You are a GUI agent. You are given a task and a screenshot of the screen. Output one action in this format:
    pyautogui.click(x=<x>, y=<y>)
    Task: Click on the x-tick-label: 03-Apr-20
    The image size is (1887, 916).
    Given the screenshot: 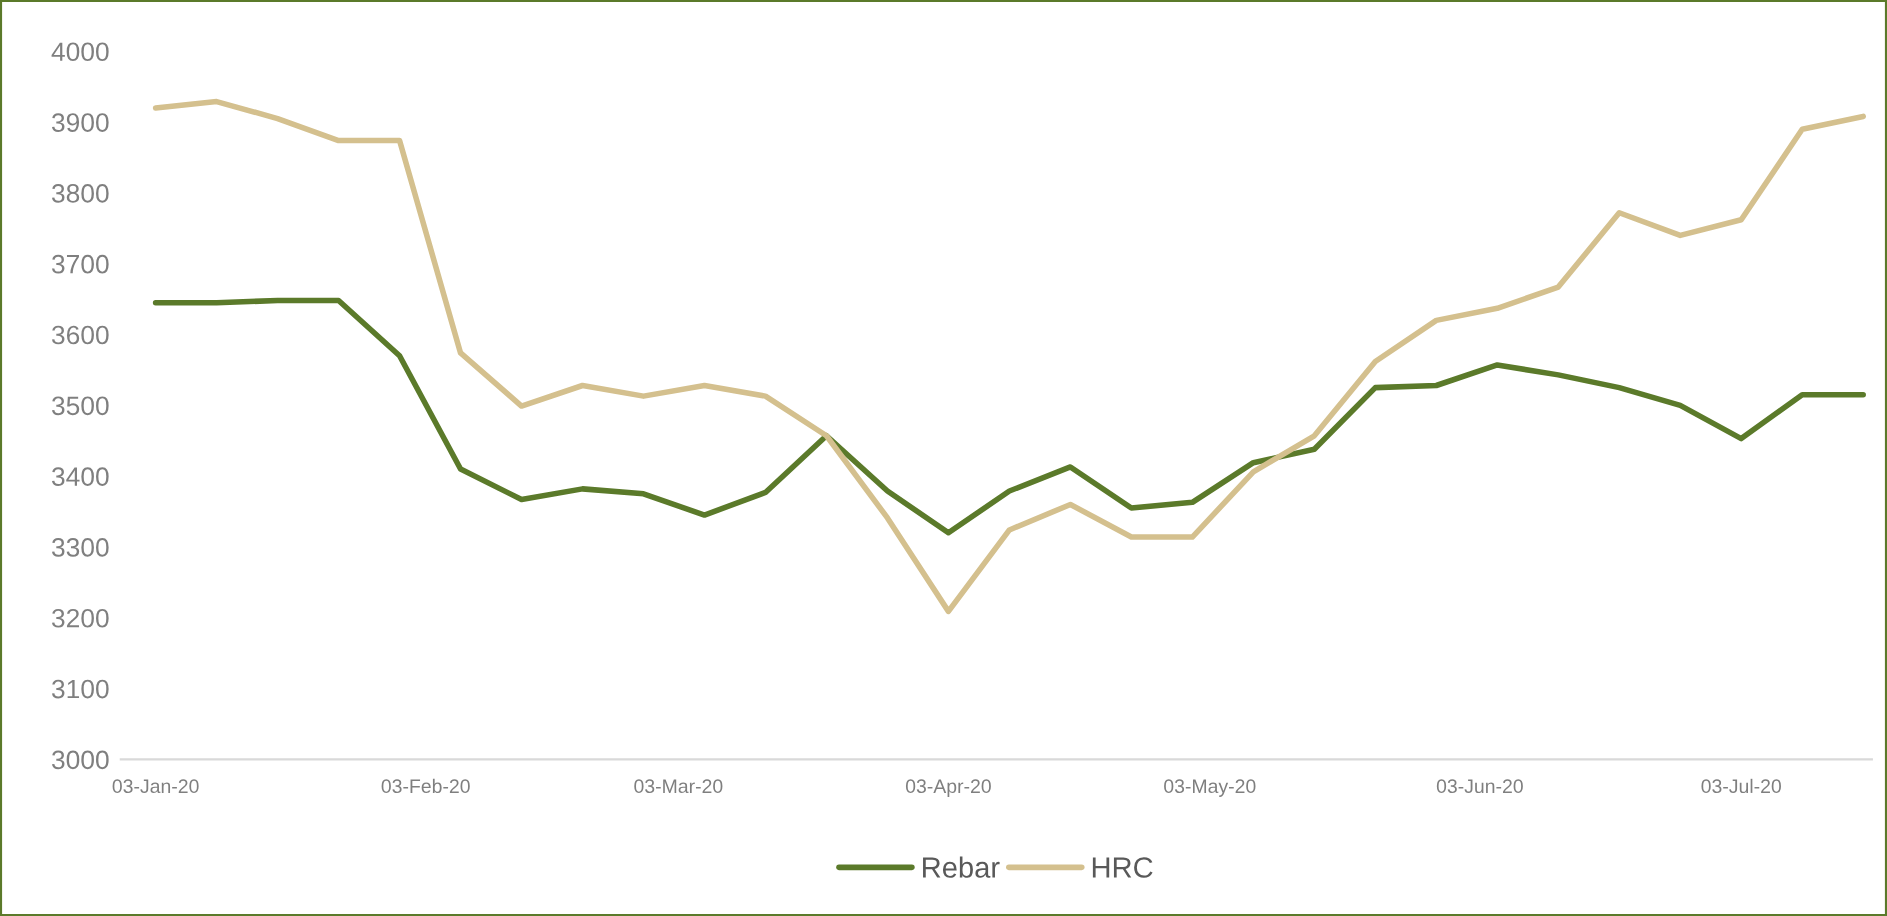 What is the action you would take?
    pyautogui.click(x=948, y=788)
    